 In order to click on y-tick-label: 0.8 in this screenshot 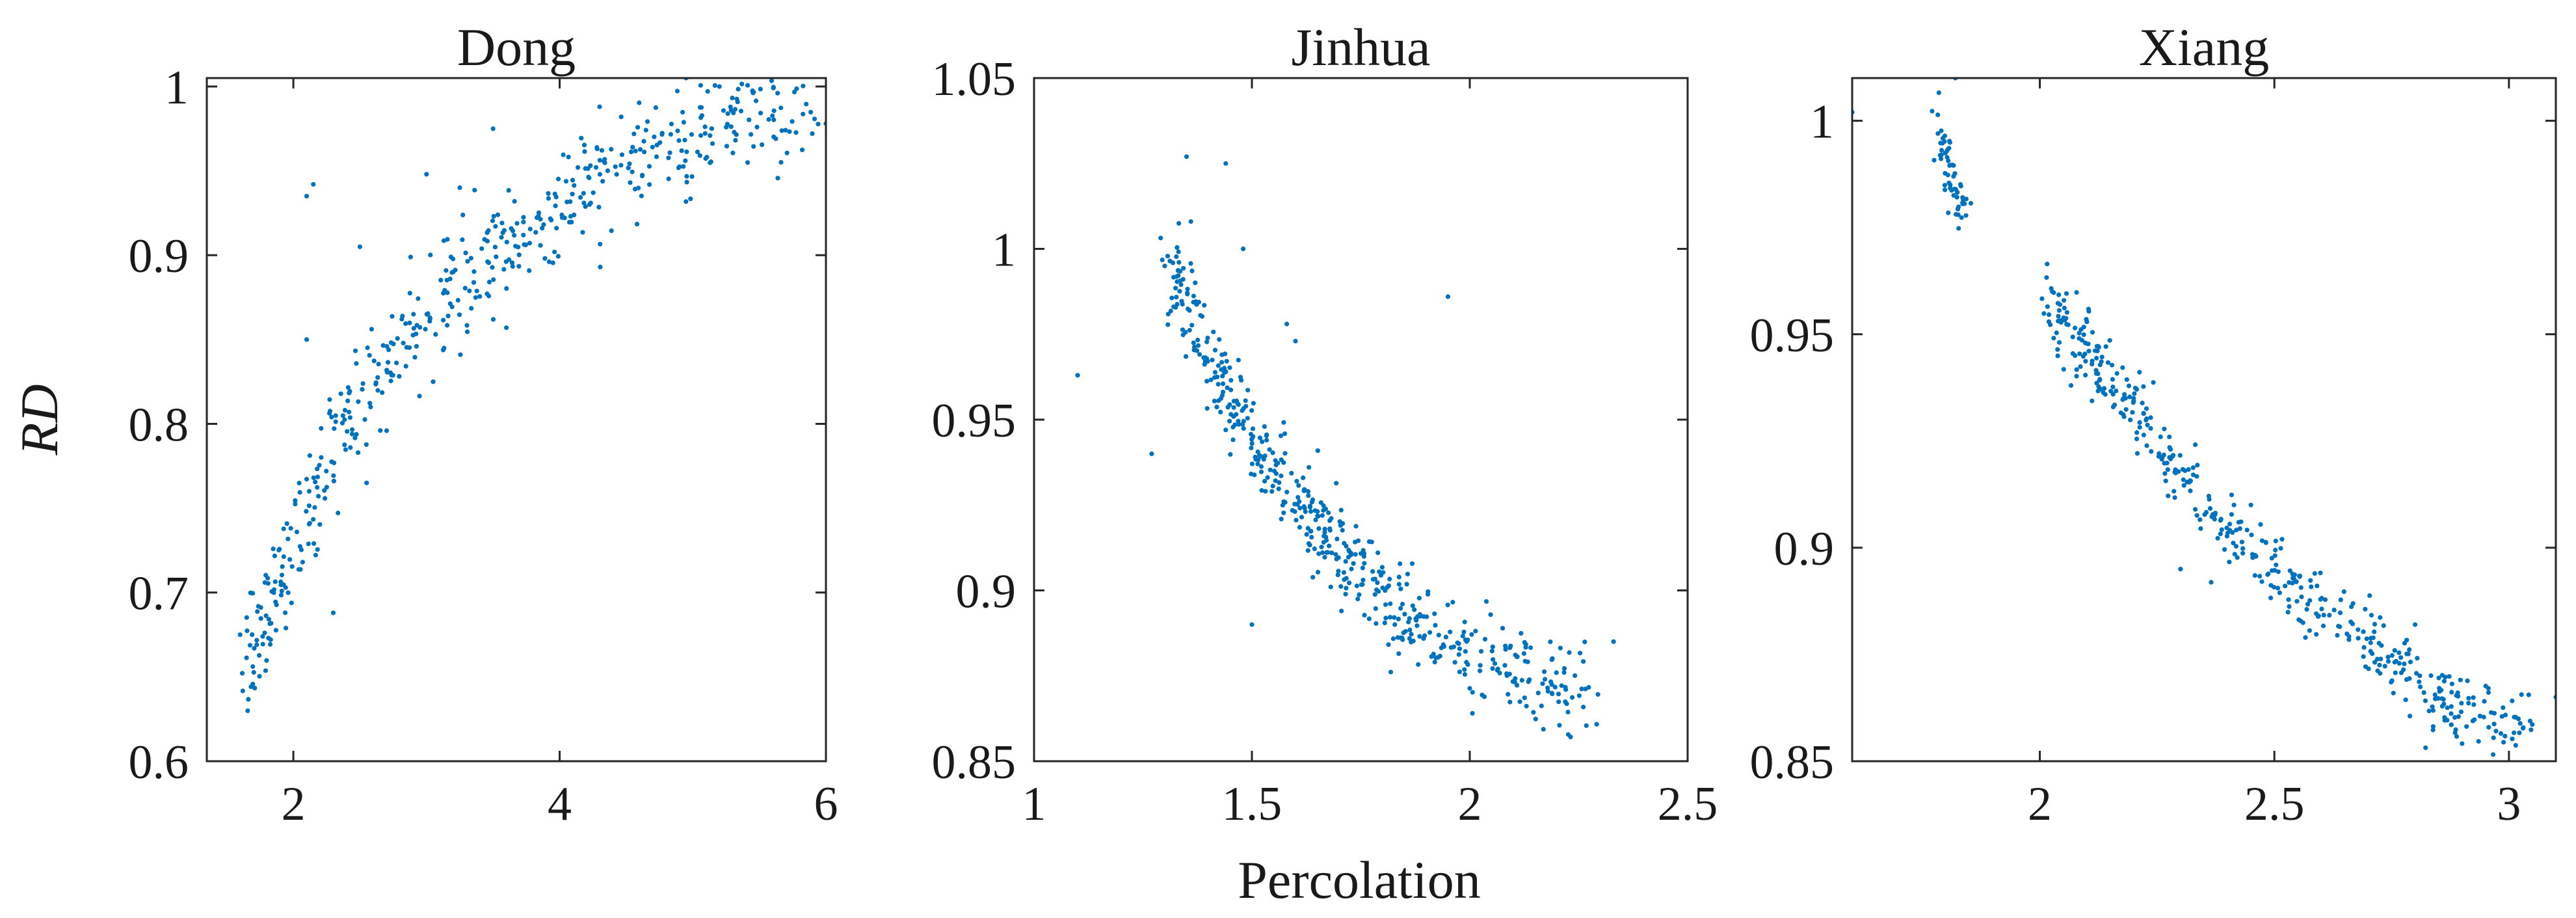, I will do `click(159, 425)`.